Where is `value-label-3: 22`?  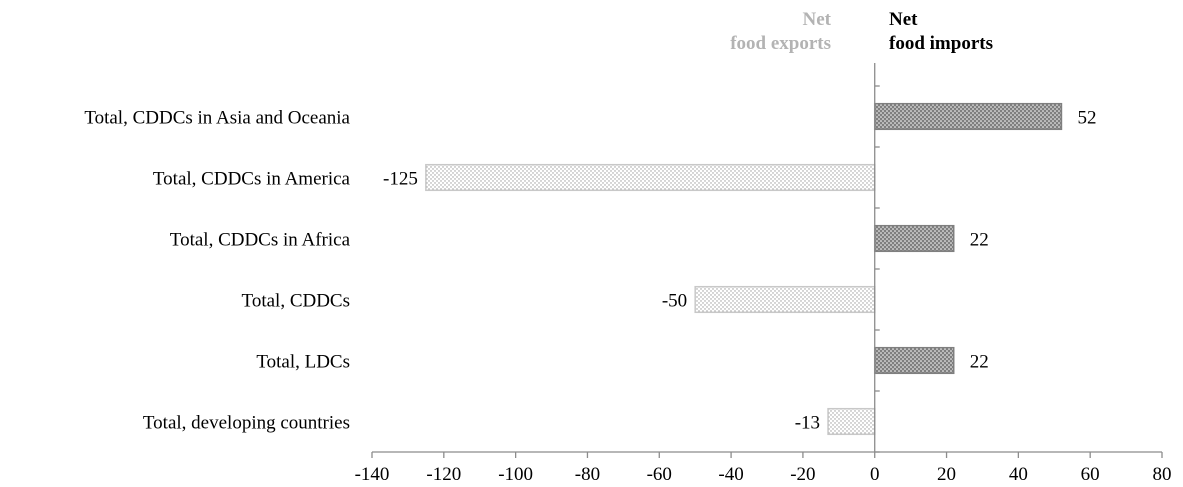 value-label-3: 22 is located at coordinates (979, 240).